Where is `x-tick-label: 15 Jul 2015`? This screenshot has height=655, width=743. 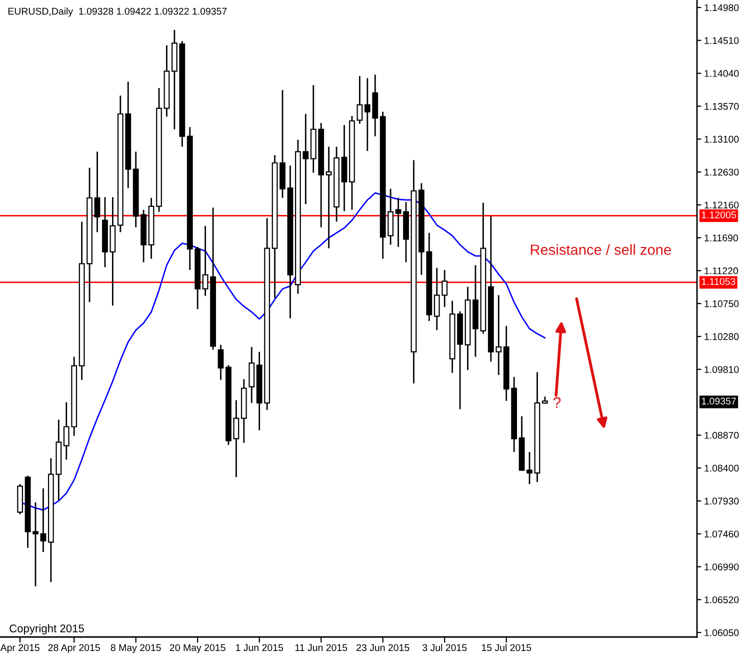 x-tick-label: 15 Jul 2015 is located at coordinates (507, 648).